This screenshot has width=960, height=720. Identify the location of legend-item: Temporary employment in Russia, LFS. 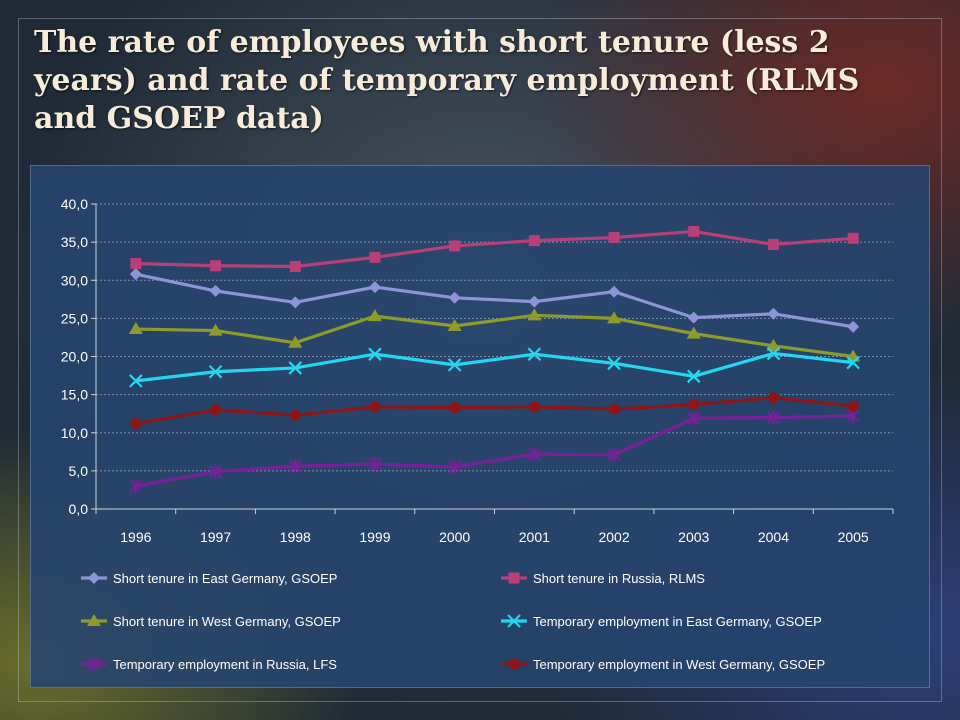
(209, 664).